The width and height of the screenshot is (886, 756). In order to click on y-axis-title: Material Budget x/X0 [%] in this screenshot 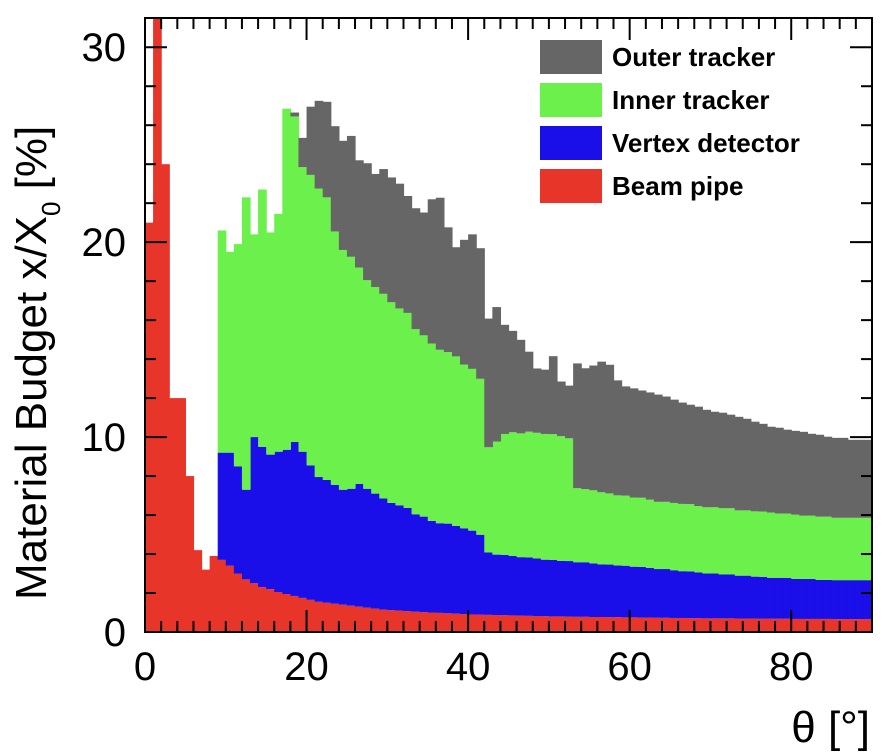, I will do `click(36, 363)`.